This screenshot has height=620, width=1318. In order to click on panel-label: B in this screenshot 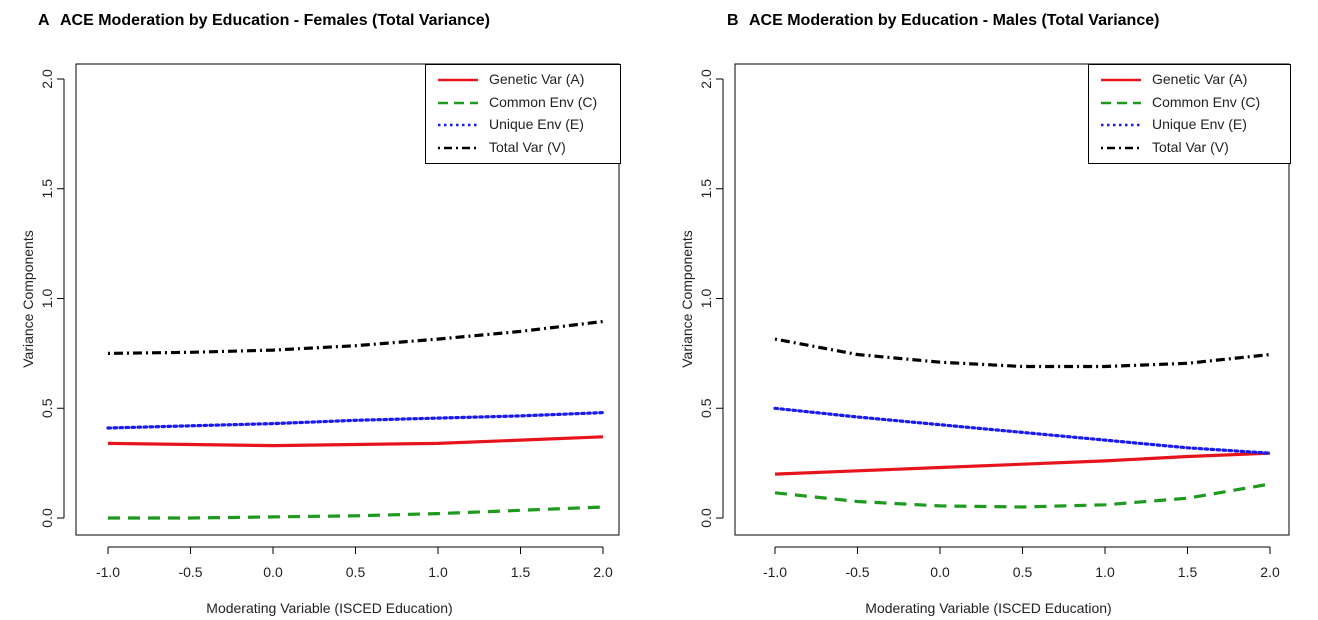, I will do `click(733, 20)`.